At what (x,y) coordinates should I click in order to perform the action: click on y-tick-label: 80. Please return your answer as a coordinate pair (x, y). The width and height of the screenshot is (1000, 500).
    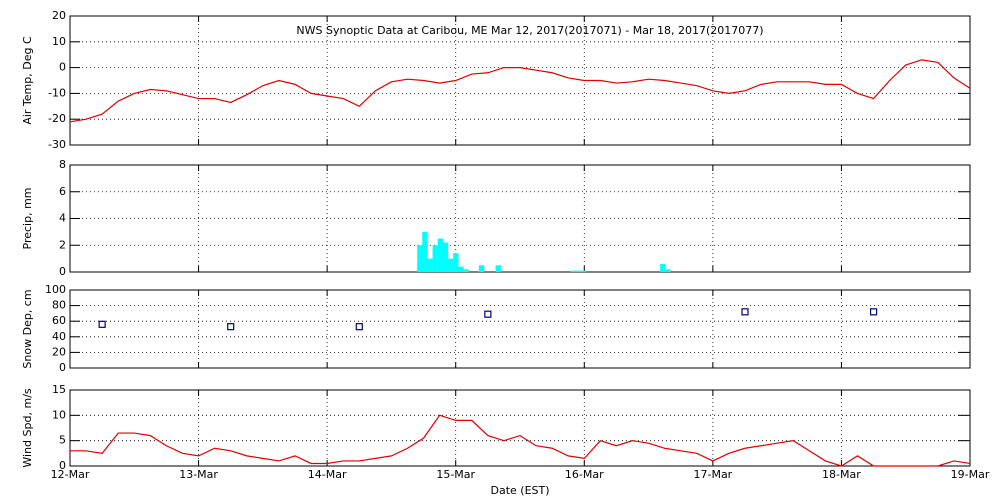
    Looking at the image, I should click on (59, 305).